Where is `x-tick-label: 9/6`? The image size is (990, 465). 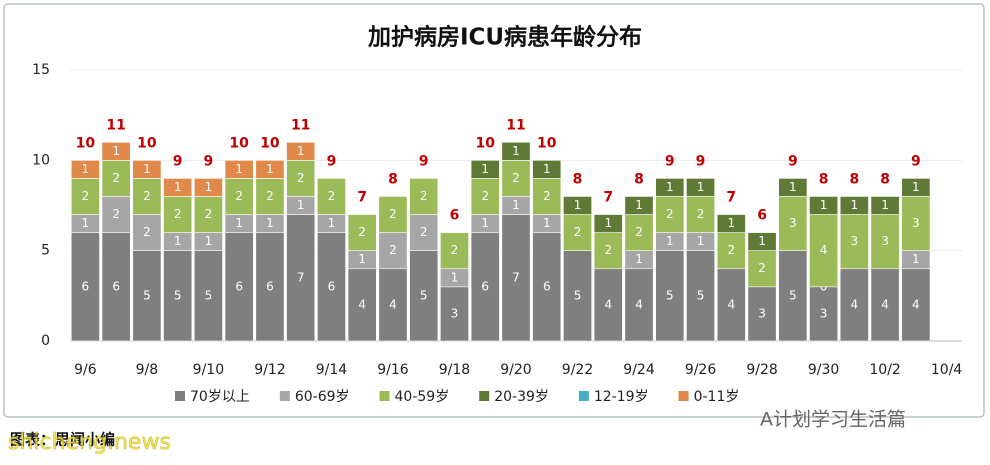
x-tick-label: 9/6 is located at coordinates (85, 370).